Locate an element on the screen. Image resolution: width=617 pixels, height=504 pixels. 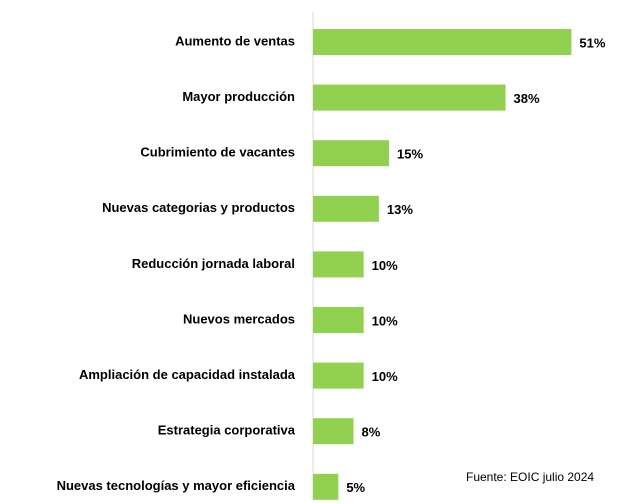
category-label: Reducción jornada laboral is located at coordinates (213, 263).